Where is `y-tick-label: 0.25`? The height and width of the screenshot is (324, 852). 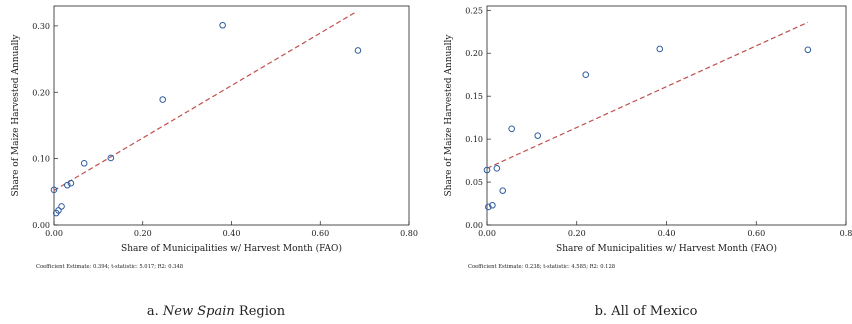 y-tick-label: 0.25 is located at coordinates (474, 10).